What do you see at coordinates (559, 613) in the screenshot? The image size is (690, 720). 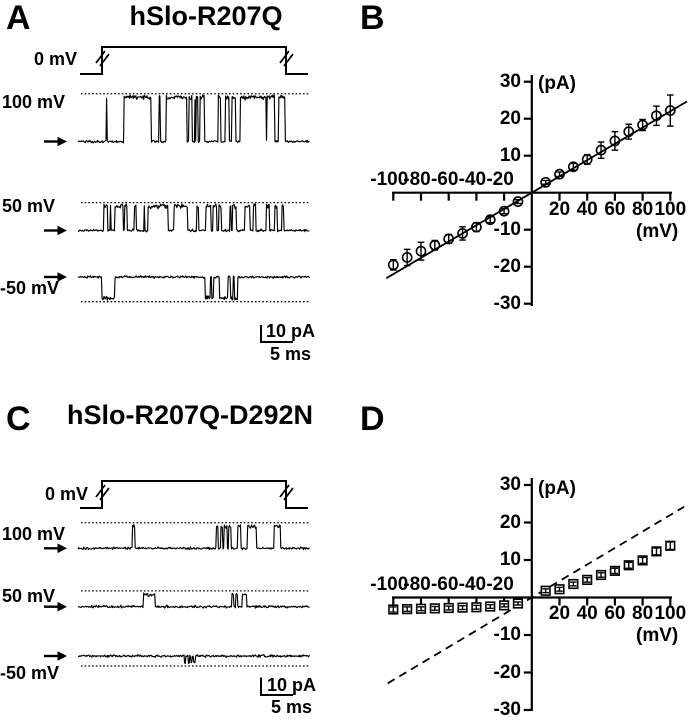 I see `panel-d-x-tick-label: 20` at bounding box center [559, 613].